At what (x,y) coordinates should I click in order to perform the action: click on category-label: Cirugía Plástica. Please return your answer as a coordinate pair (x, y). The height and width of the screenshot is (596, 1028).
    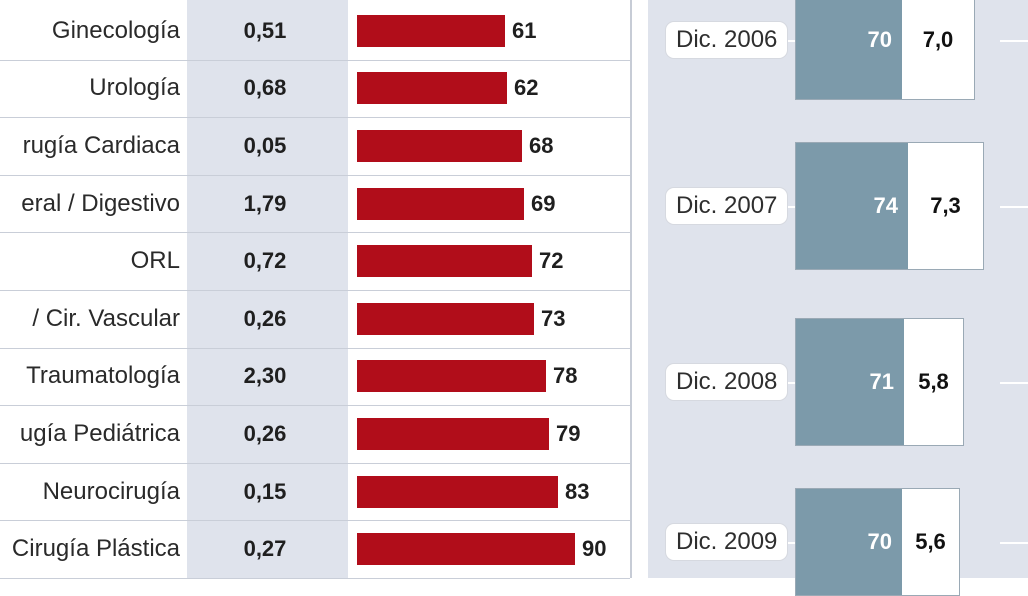
    Looking at the image, I should click on (95, 548).